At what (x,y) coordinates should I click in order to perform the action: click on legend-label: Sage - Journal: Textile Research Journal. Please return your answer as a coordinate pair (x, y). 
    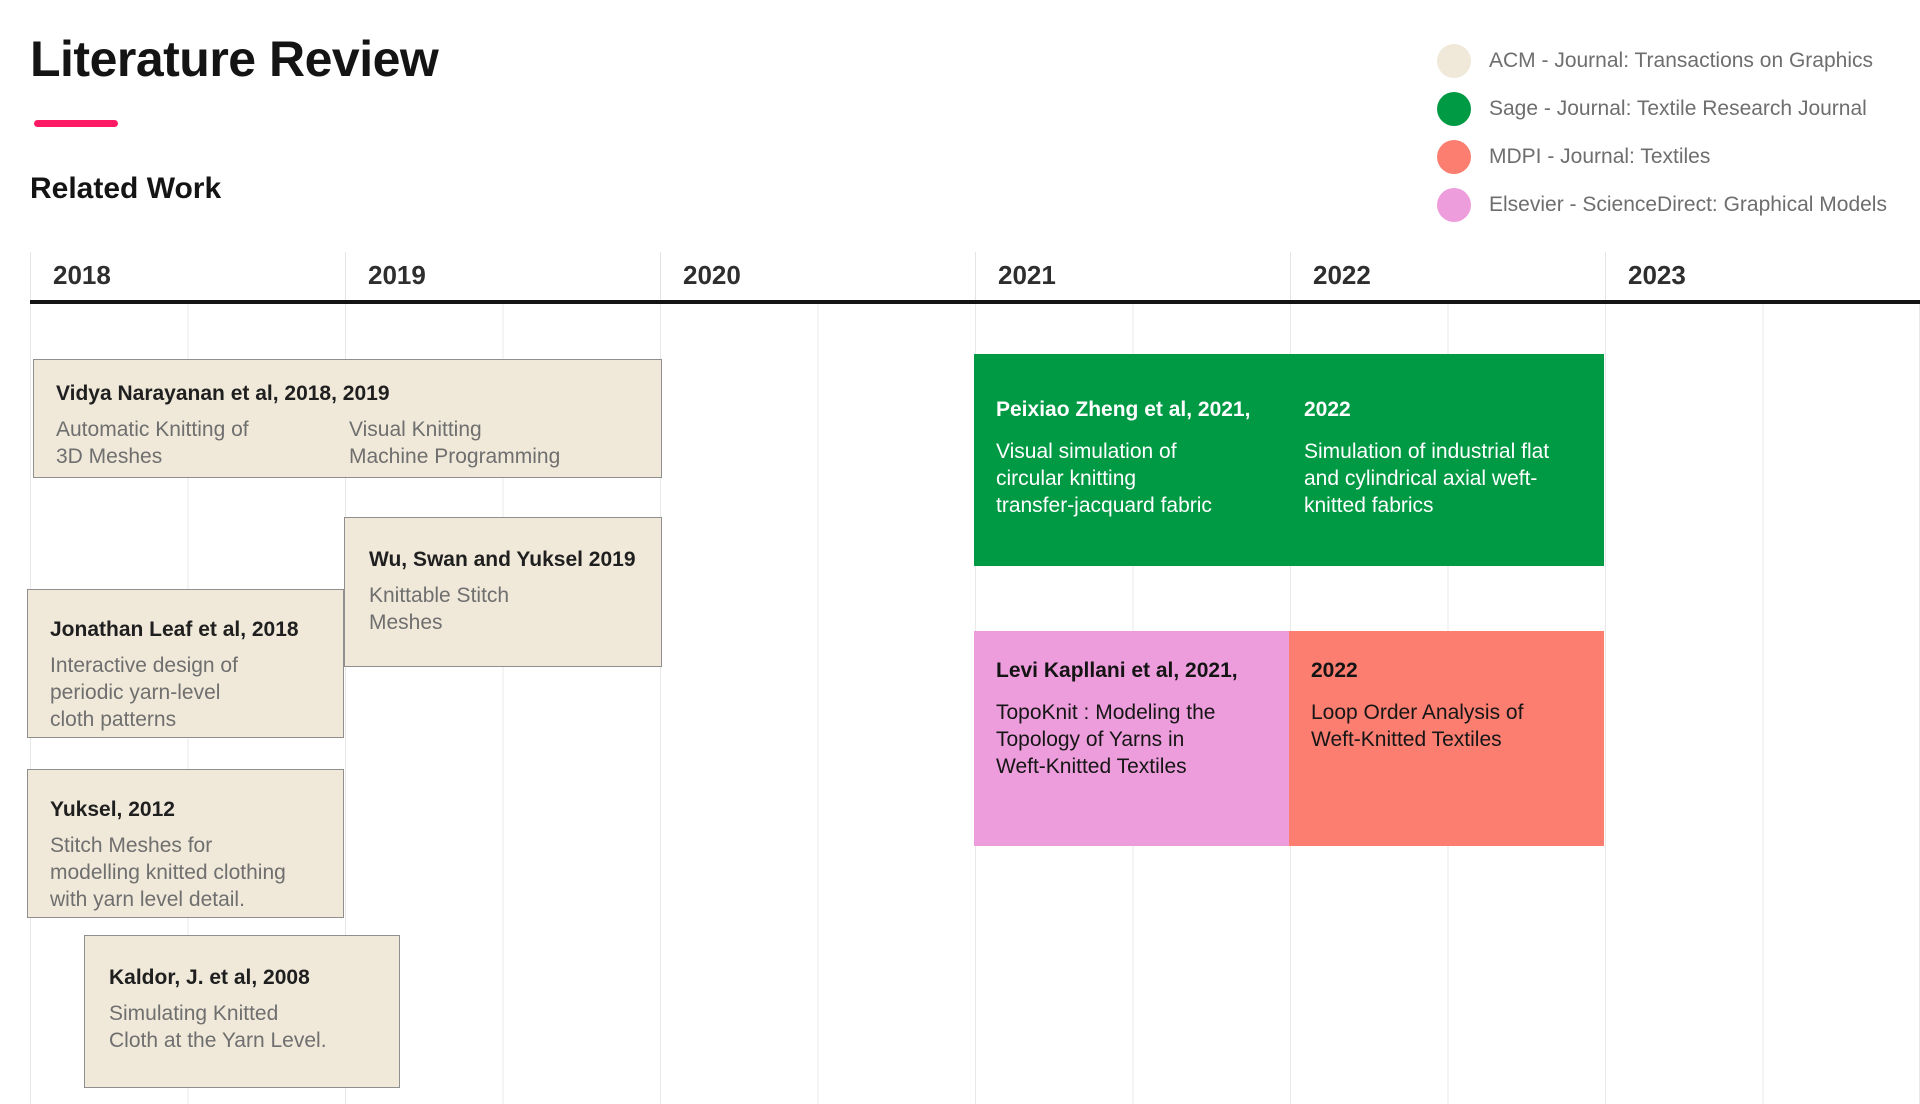
    Looking at the image, I should click on (1678, 108).